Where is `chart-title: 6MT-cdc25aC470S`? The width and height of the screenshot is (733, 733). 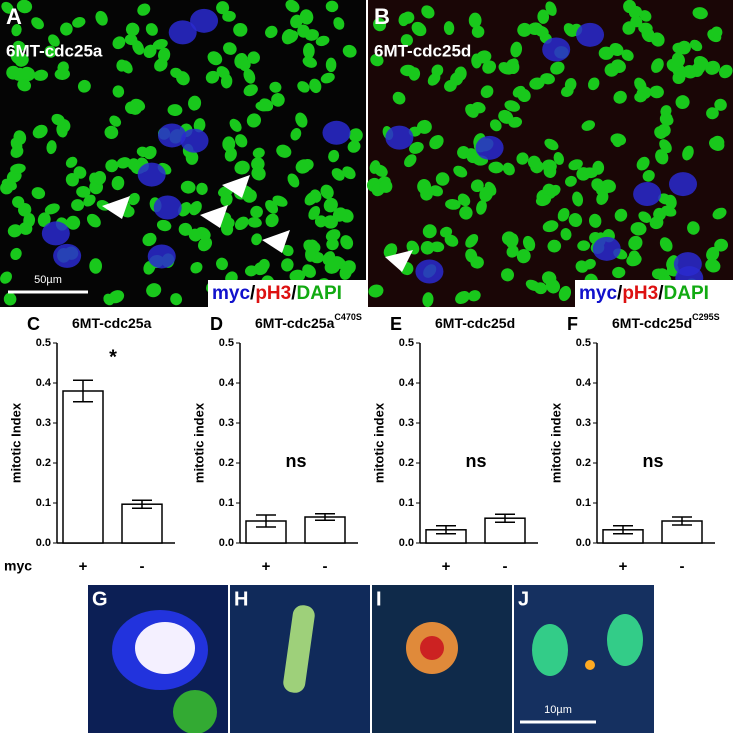 chart-title: 6MT-cdc25aC470S is located at coordinates (308, 321).